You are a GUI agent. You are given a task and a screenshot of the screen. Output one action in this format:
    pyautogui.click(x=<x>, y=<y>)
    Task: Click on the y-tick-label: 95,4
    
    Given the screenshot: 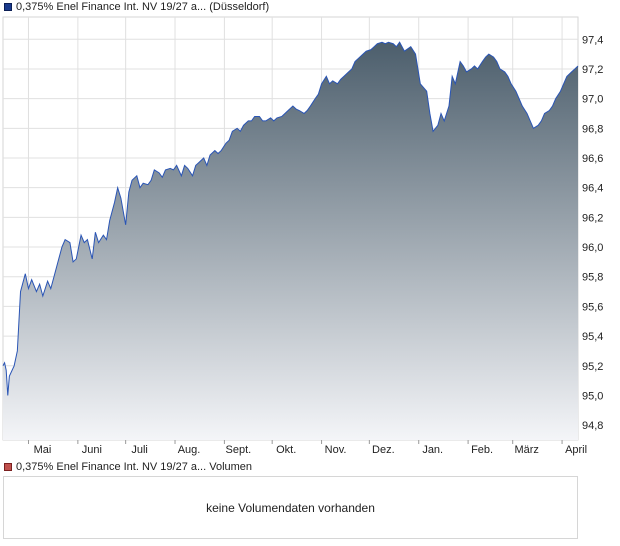 What is the action you would take?
    pyautogui.click(x=592, y=337)
    